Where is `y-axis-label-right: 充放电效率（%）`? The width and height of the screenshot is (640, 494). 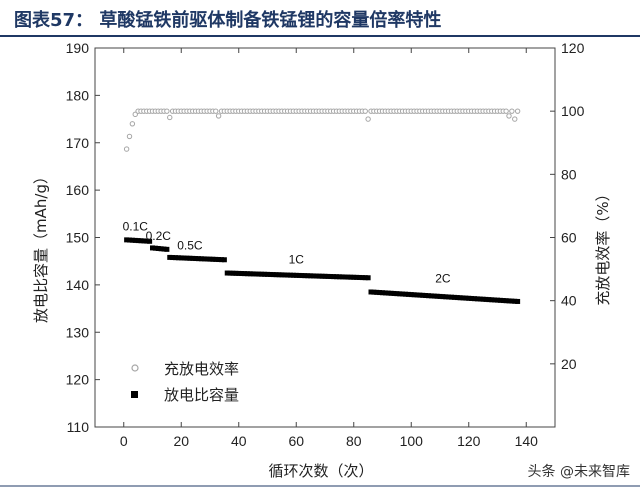
y-axis-label-right: 充放电效率（%） is located at coordinates (603, 245).